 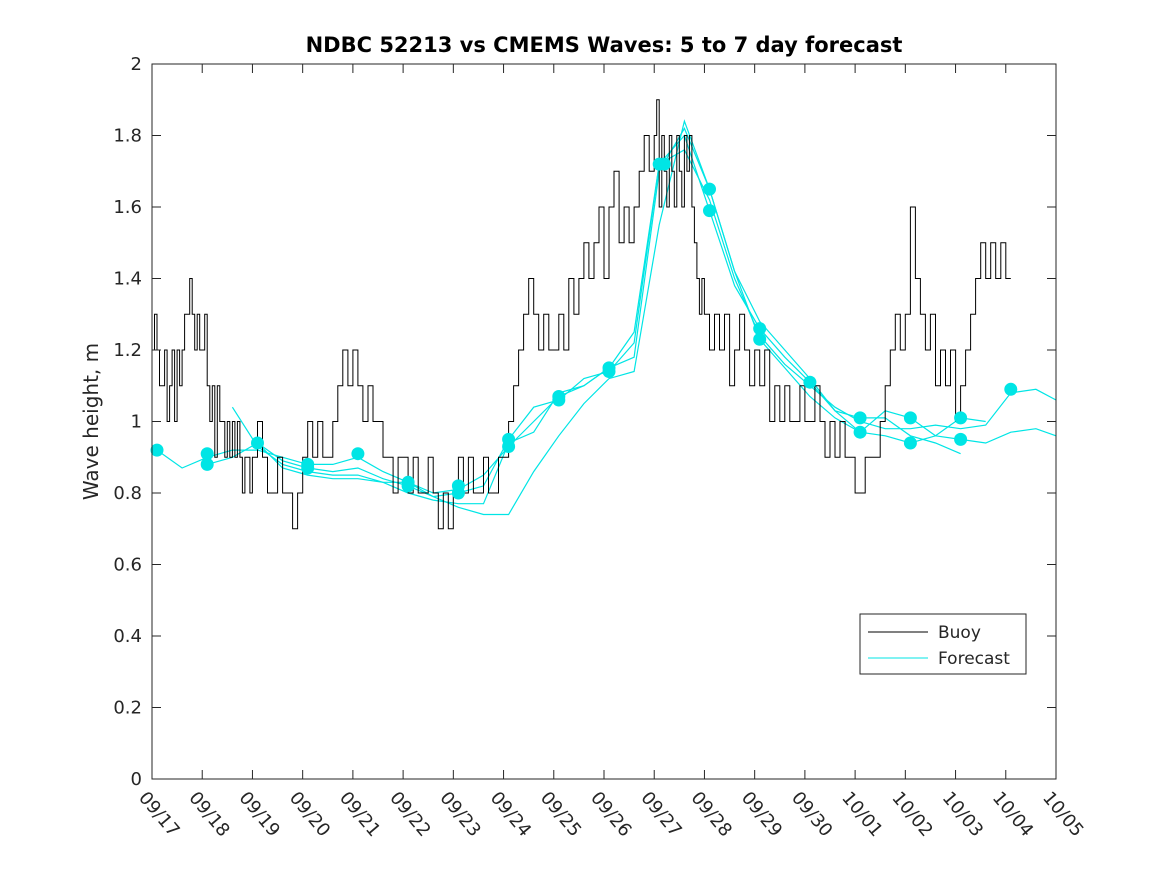 What do you see at coordinates (208, 814) in the screenshot?
I see `x-tick-label: 09/18` at bounding box center [208, 814].